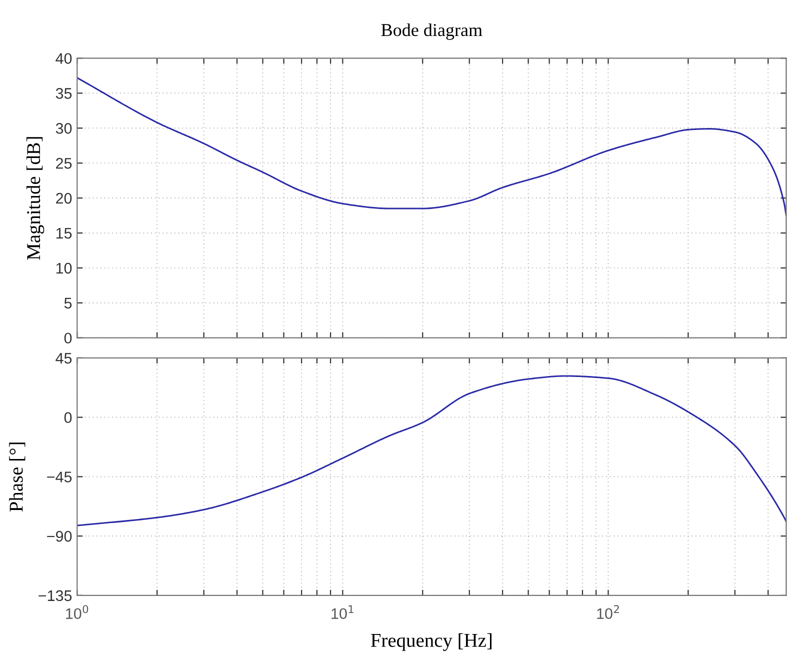 This screenshot has height=669, width=787. Describe the element at coordinates (77, 612) in the screenshot. I see `x-tick-label: 10$^{0}$` at that location.